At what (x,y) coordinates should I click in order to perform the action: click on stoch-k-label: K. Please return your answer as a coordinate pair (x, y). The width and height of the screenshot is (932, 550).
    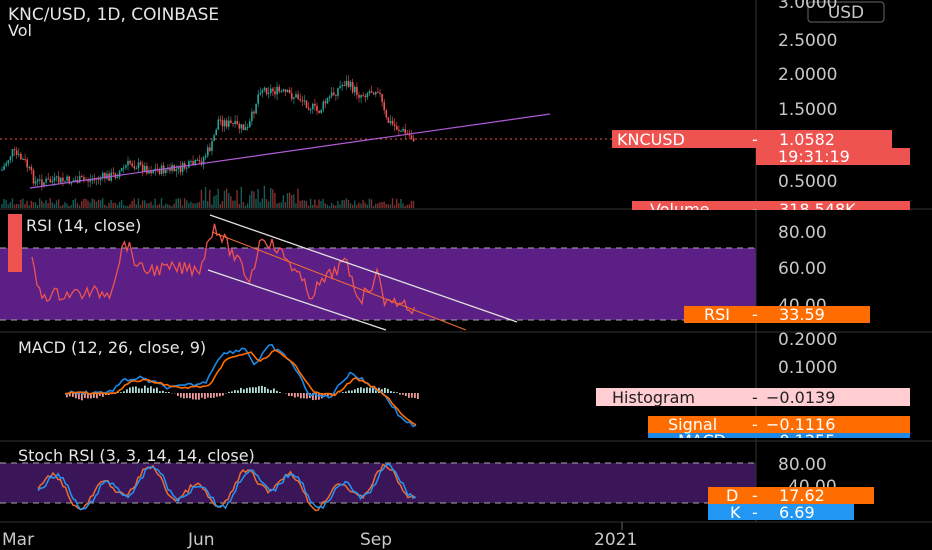
    Looking at the image, I should click on (735, 512).